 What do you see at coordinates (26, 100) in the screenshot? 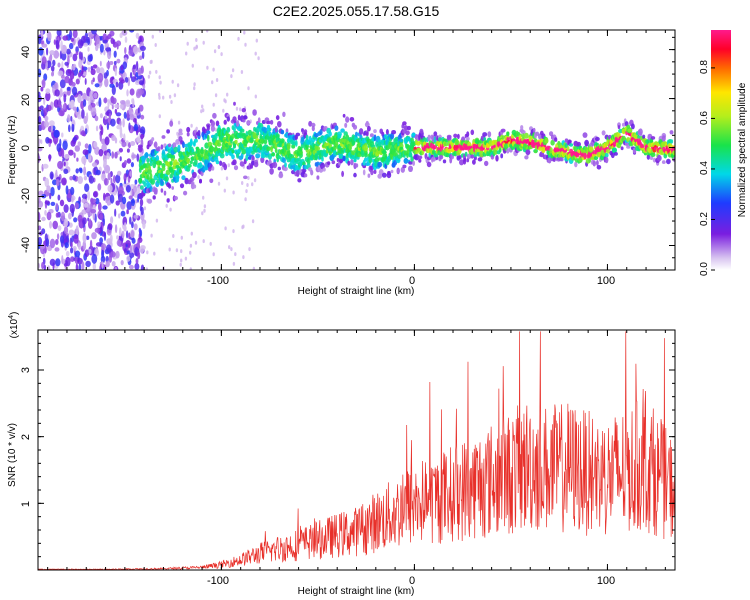
I see `spectrogram-y-tick-label: 20` at bounding box center [26, 100].